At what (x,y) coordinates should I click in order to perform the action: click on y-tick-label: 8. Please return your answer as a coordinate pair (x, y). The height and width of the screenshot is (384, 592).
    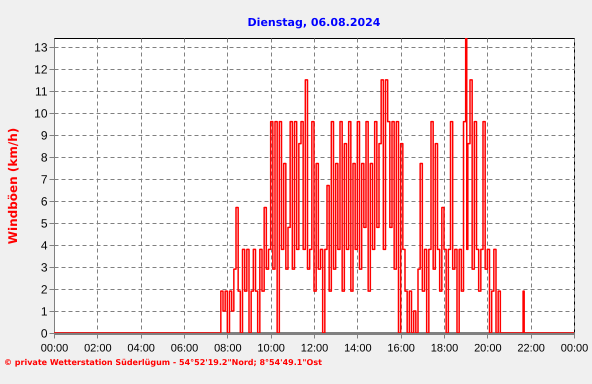
    Looking at the image, I should click on (44, 157).